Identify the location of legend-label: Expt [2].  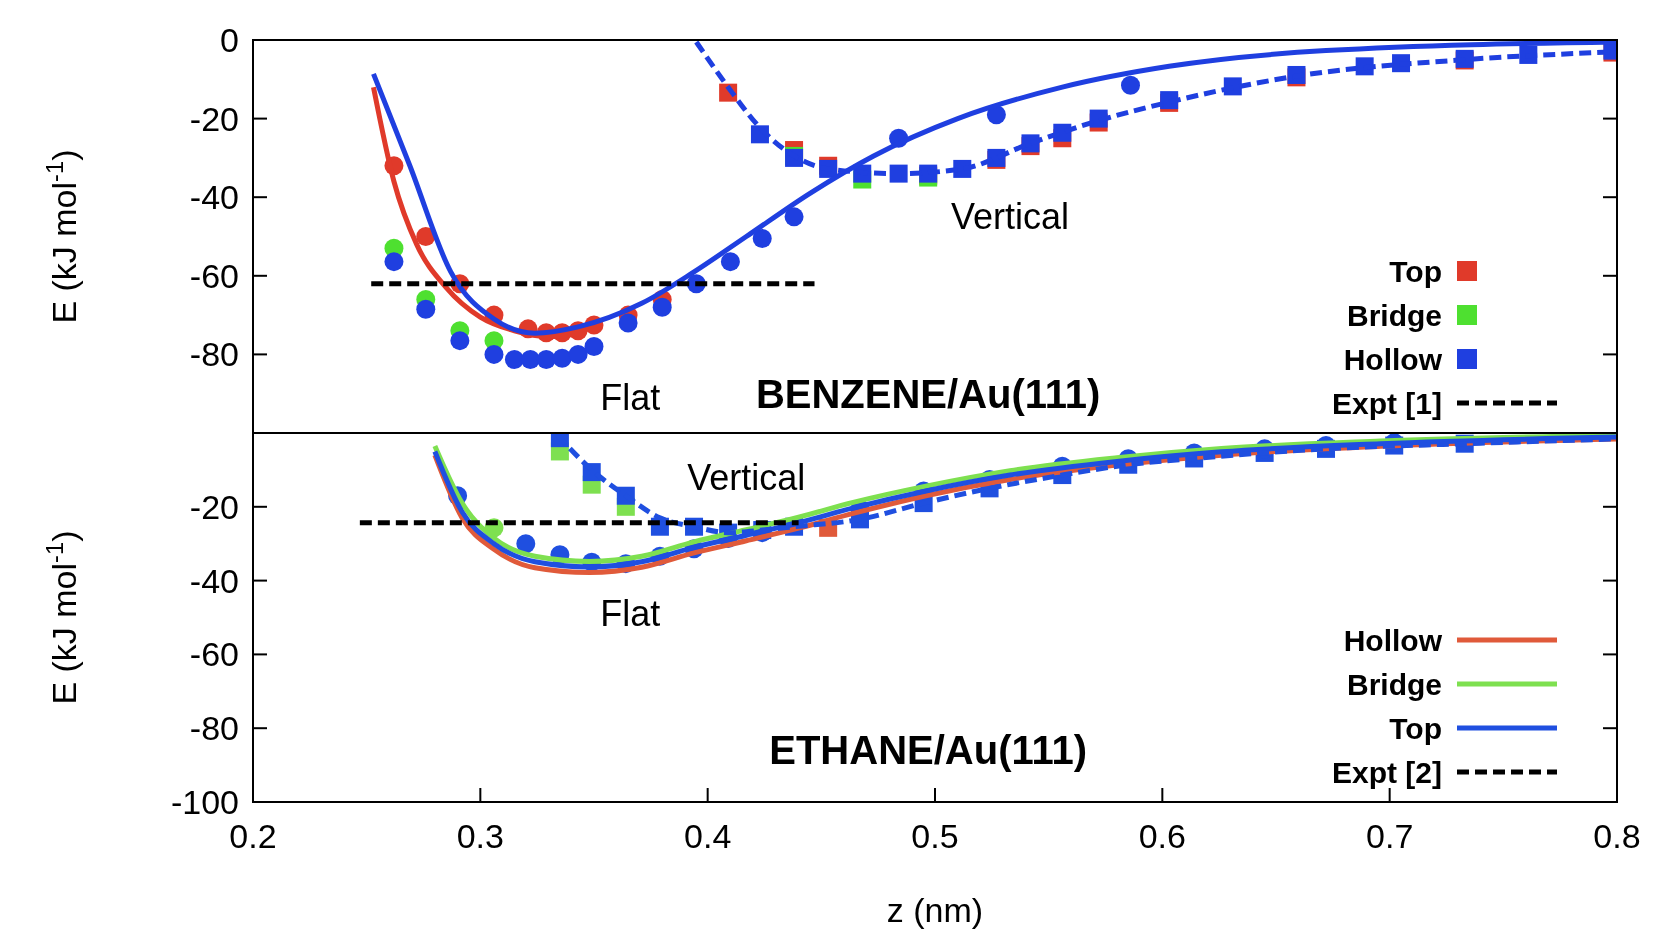
(1386, 772).